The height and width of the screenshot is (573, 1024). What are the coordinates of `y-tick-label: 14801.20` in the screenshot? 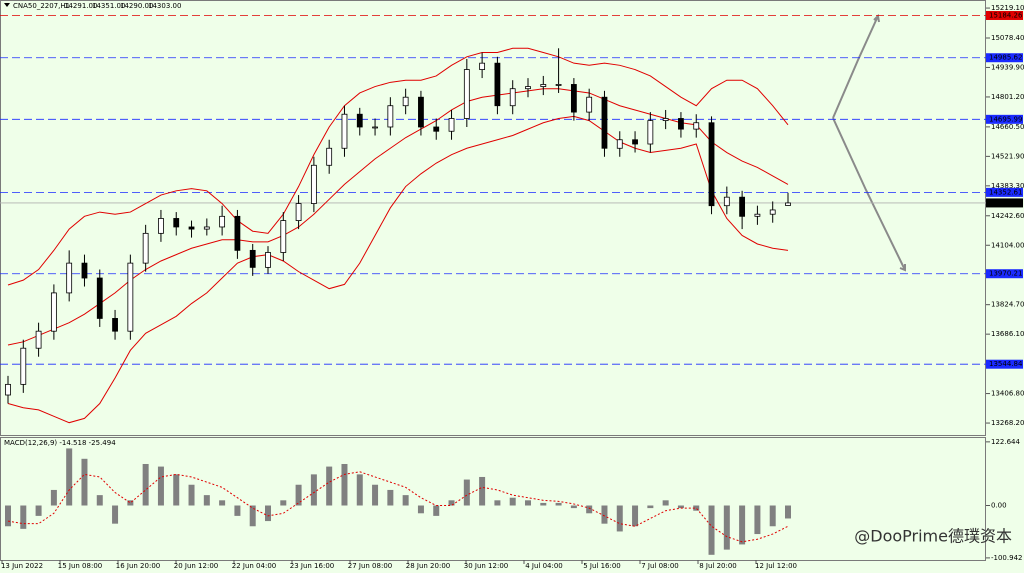 It's located at (1007, 97).